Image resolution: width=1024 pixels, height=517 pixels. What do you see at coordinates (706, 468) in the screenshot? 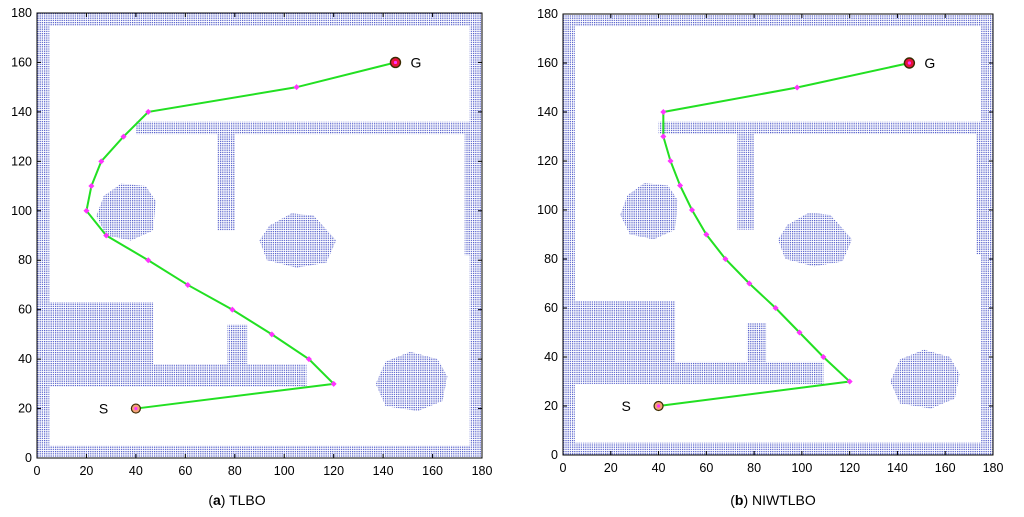
I see `x-tick-label-b-60: 60` at bounding box center [706, 468].